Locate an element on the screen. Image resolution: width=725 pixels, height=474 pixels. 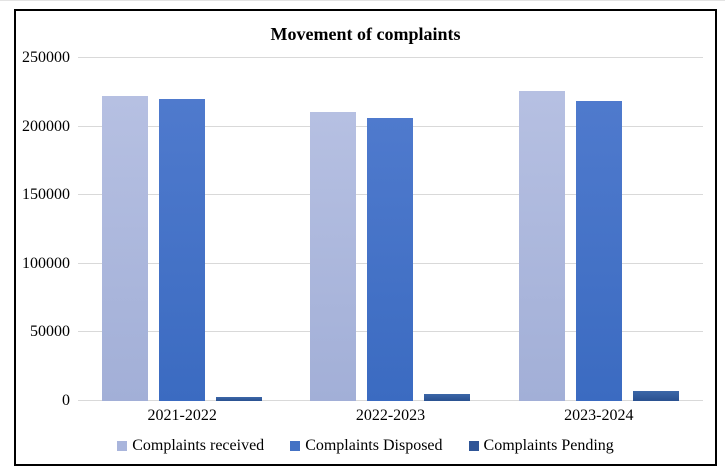
bar-complaints-disposed-2023-2024 is located at coordinates (598, 250).